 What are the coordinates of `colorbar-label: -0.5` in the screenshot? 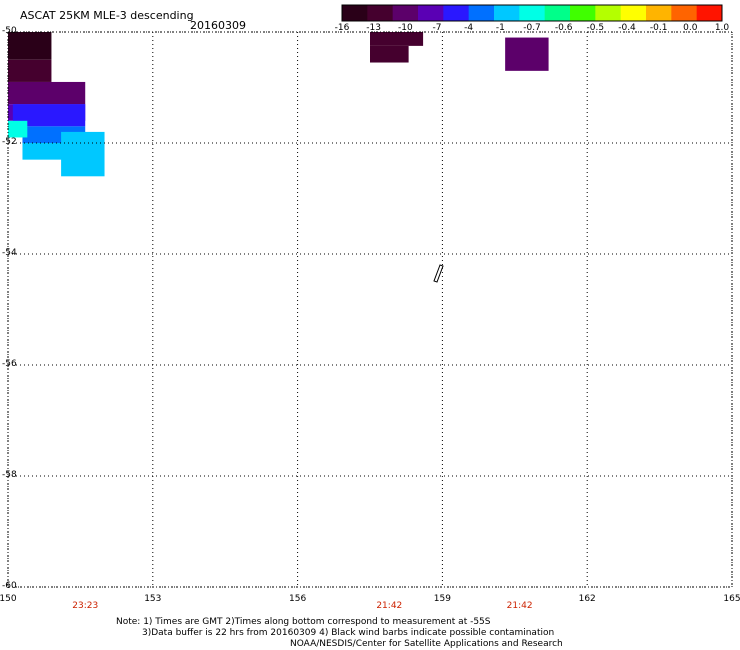 It's located at (595, 28).